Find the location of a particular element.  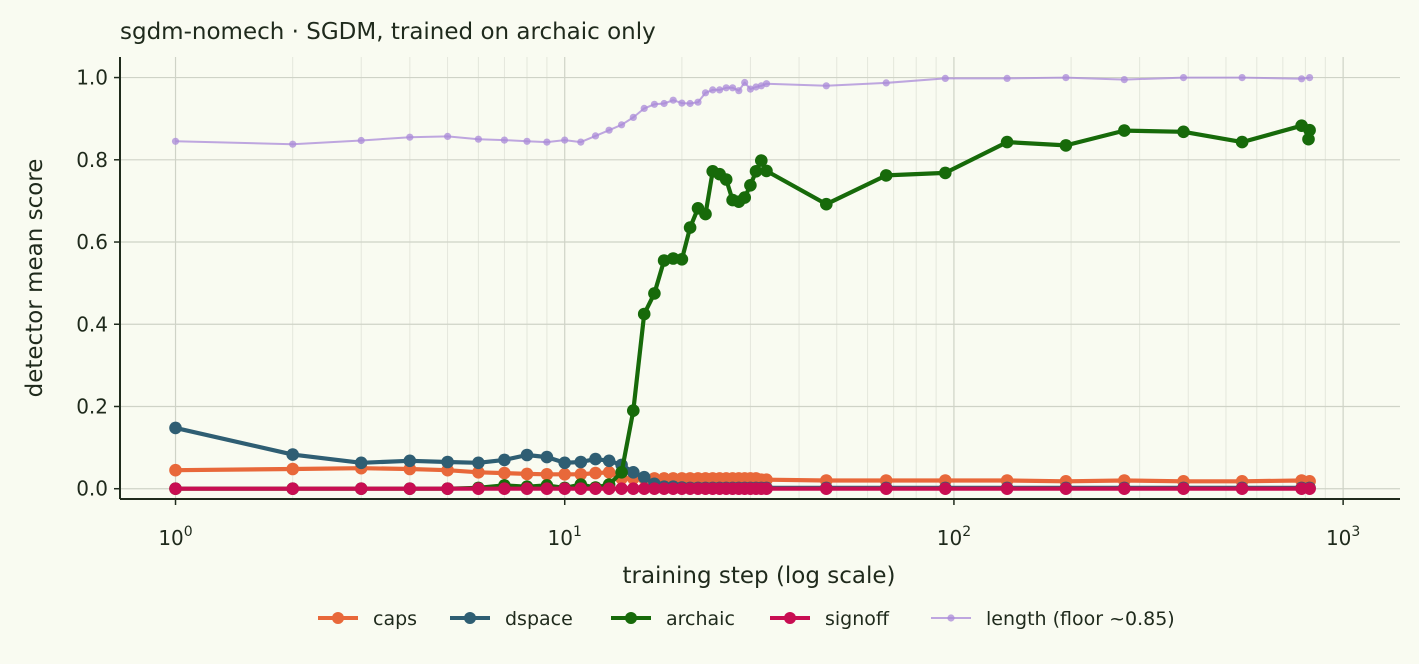

legend-item: archaic is located at coordinates (673, 619).